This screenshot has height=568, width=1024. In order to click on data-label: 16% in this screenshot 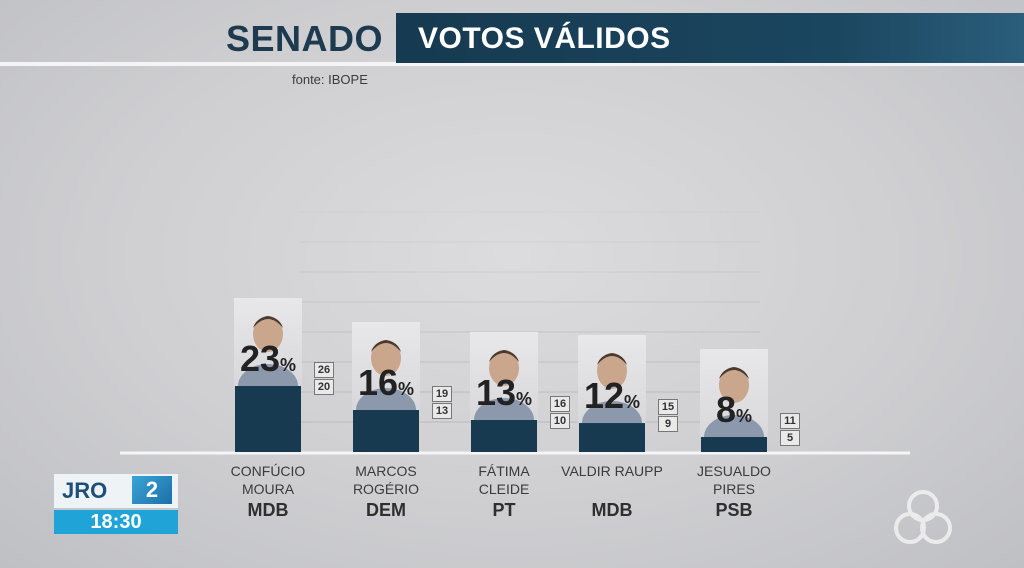, I will do `click(386, 383)`.